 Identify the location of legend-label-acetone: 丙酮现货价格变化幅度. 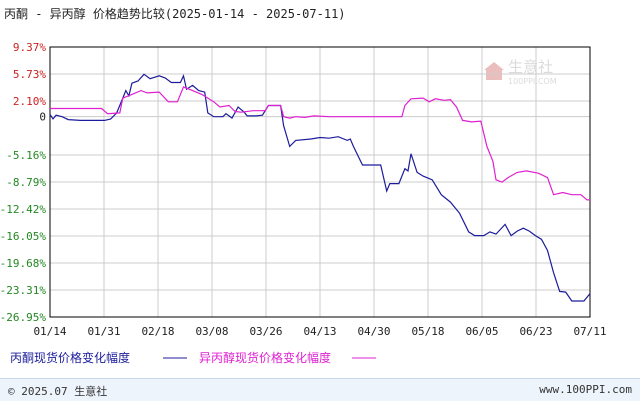
(70, 357).